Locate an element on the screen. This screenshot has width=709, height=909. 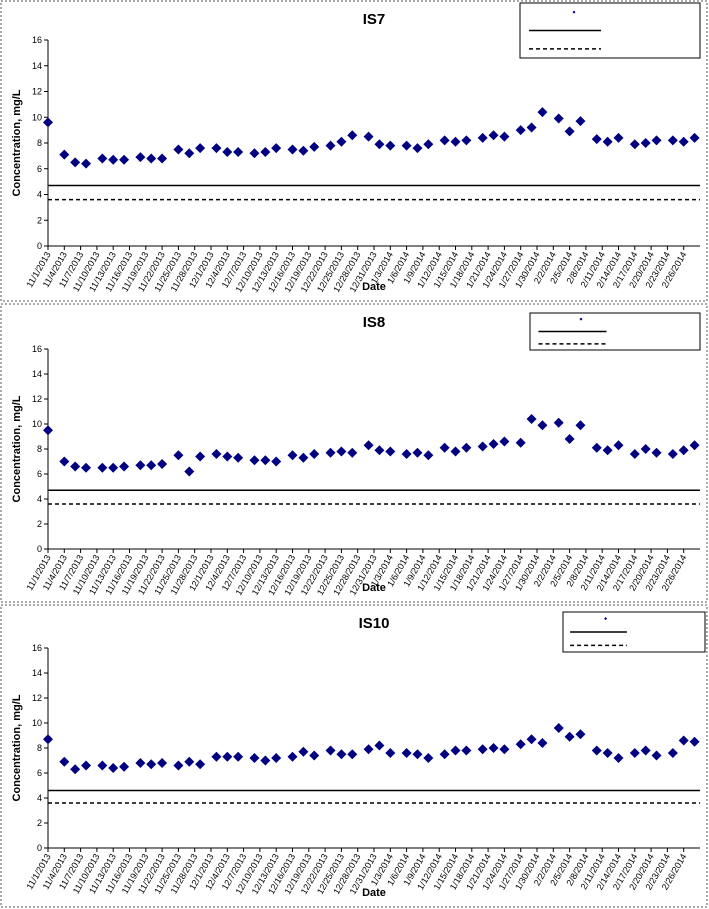
y-tick-label: 2 is located at coordinates (39, 823).